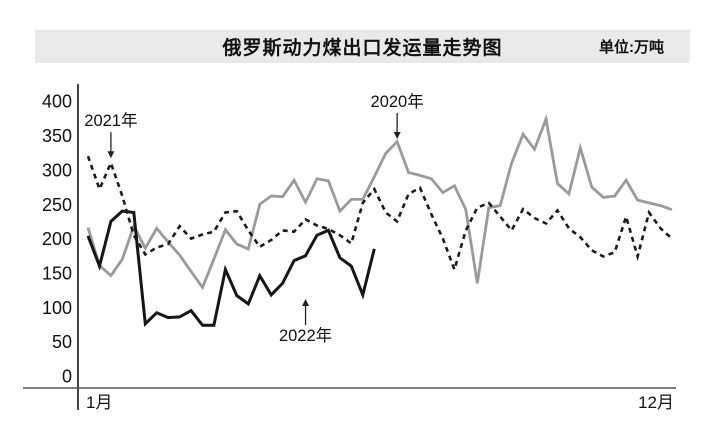  I want to click on annotation-arrowhead-2022, so click(306, 303).